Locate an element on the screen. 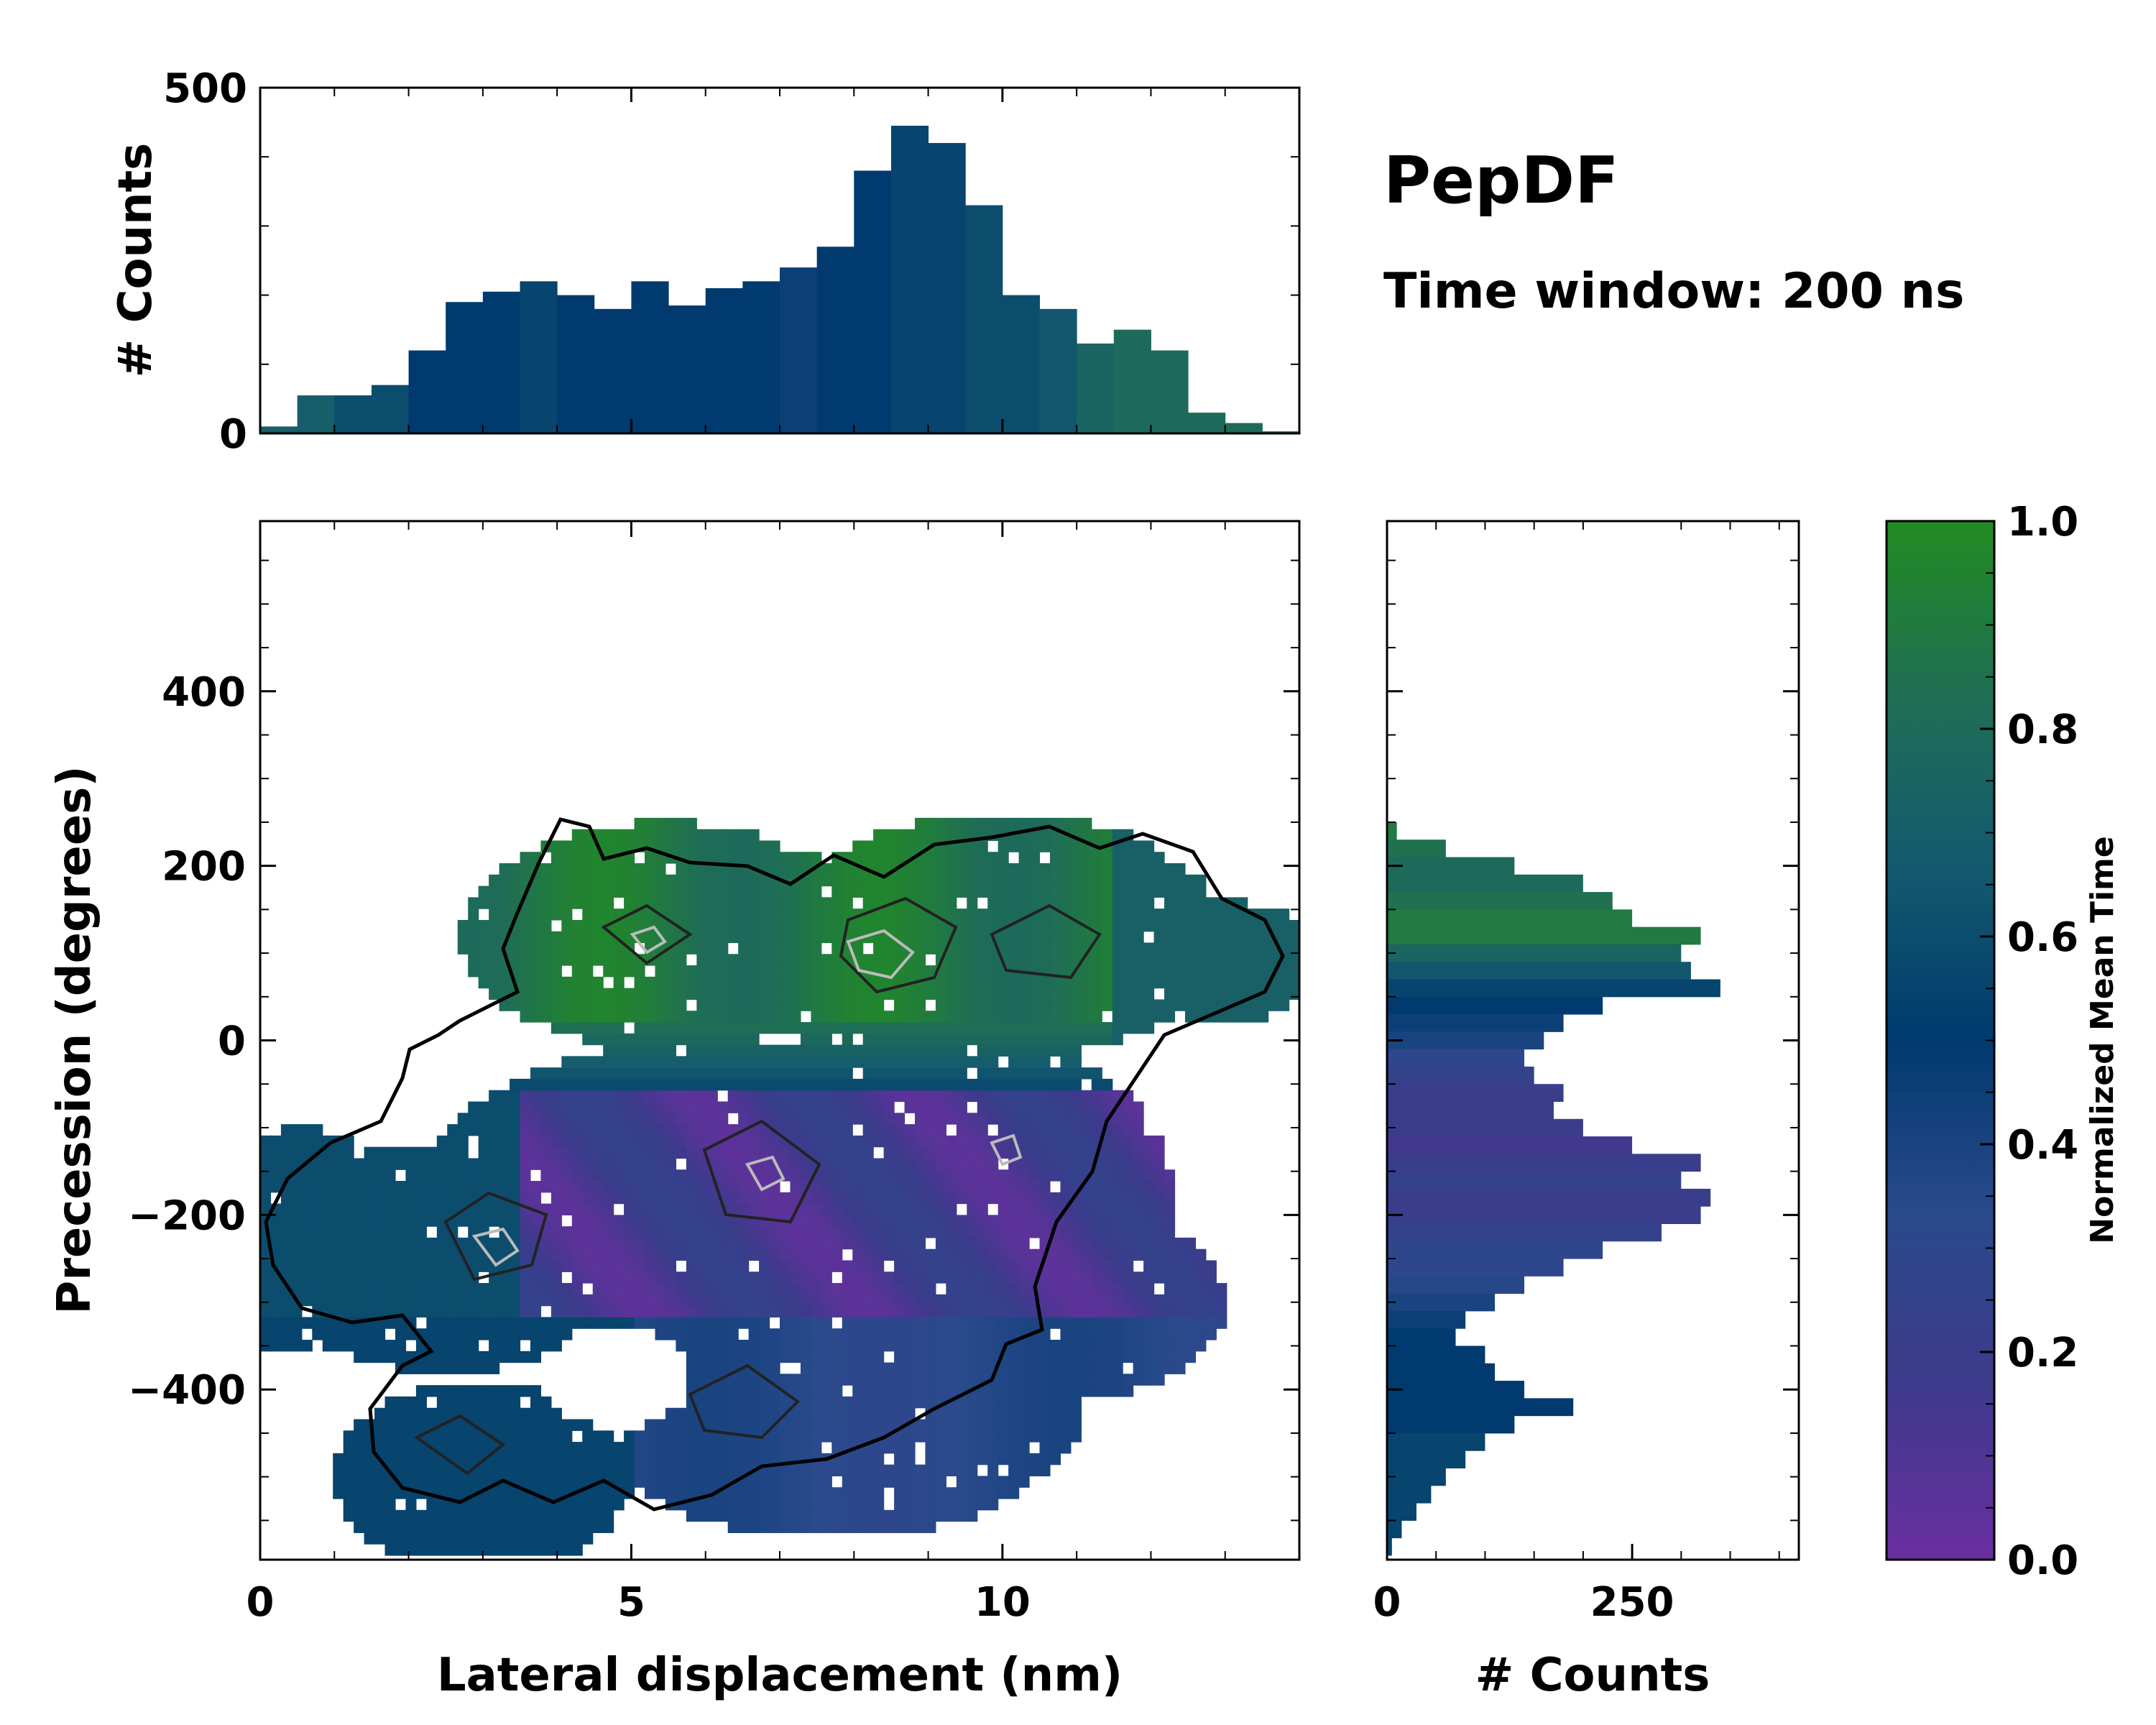 Image resolution: width=2156 pixels, height=1725 pixels. right-histogram-bar is located at coordinates (1539, 971).